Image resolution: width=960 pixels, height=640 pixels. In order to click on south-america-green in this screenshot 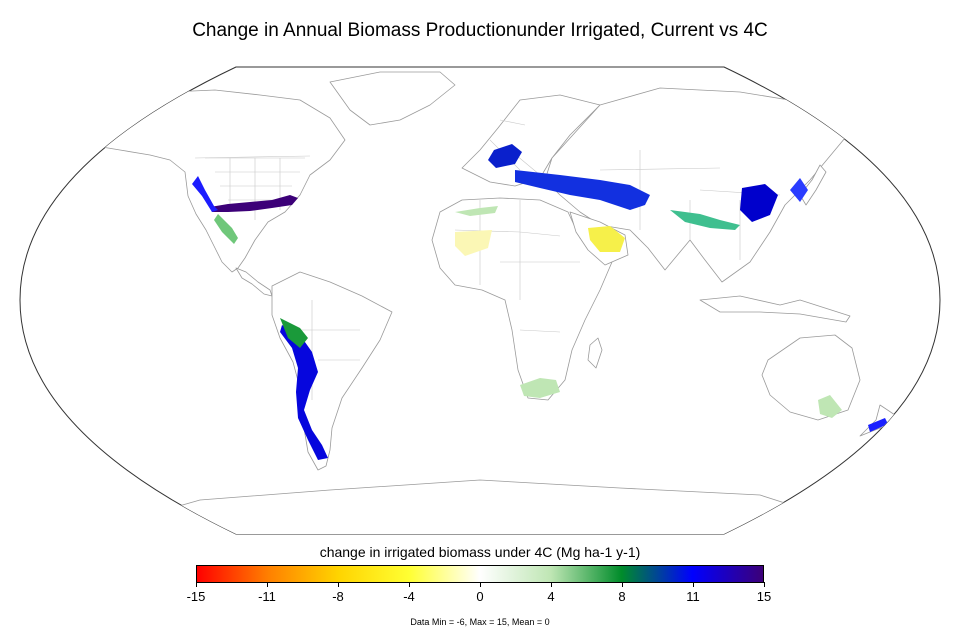, I will do `click(294, 333)`.